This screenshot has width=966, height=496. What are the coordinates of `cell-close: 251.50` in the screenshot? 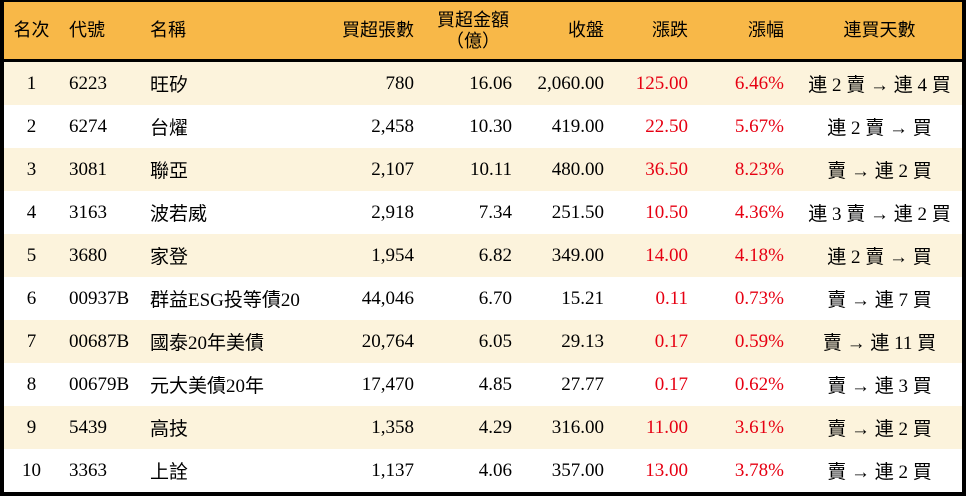 It's located at (577, 212).